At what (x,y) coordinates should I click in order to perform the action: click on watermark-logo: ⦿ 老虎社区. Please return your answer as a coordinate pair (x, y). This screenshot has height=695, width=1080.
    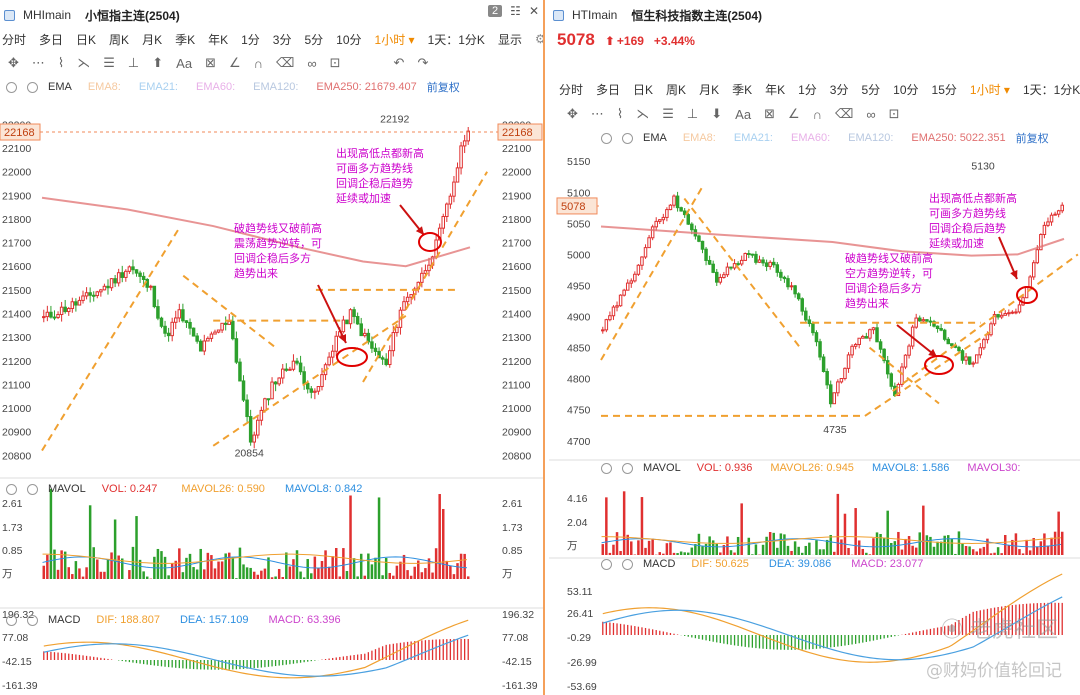
    Looking at the image, I should click on (999, 628).